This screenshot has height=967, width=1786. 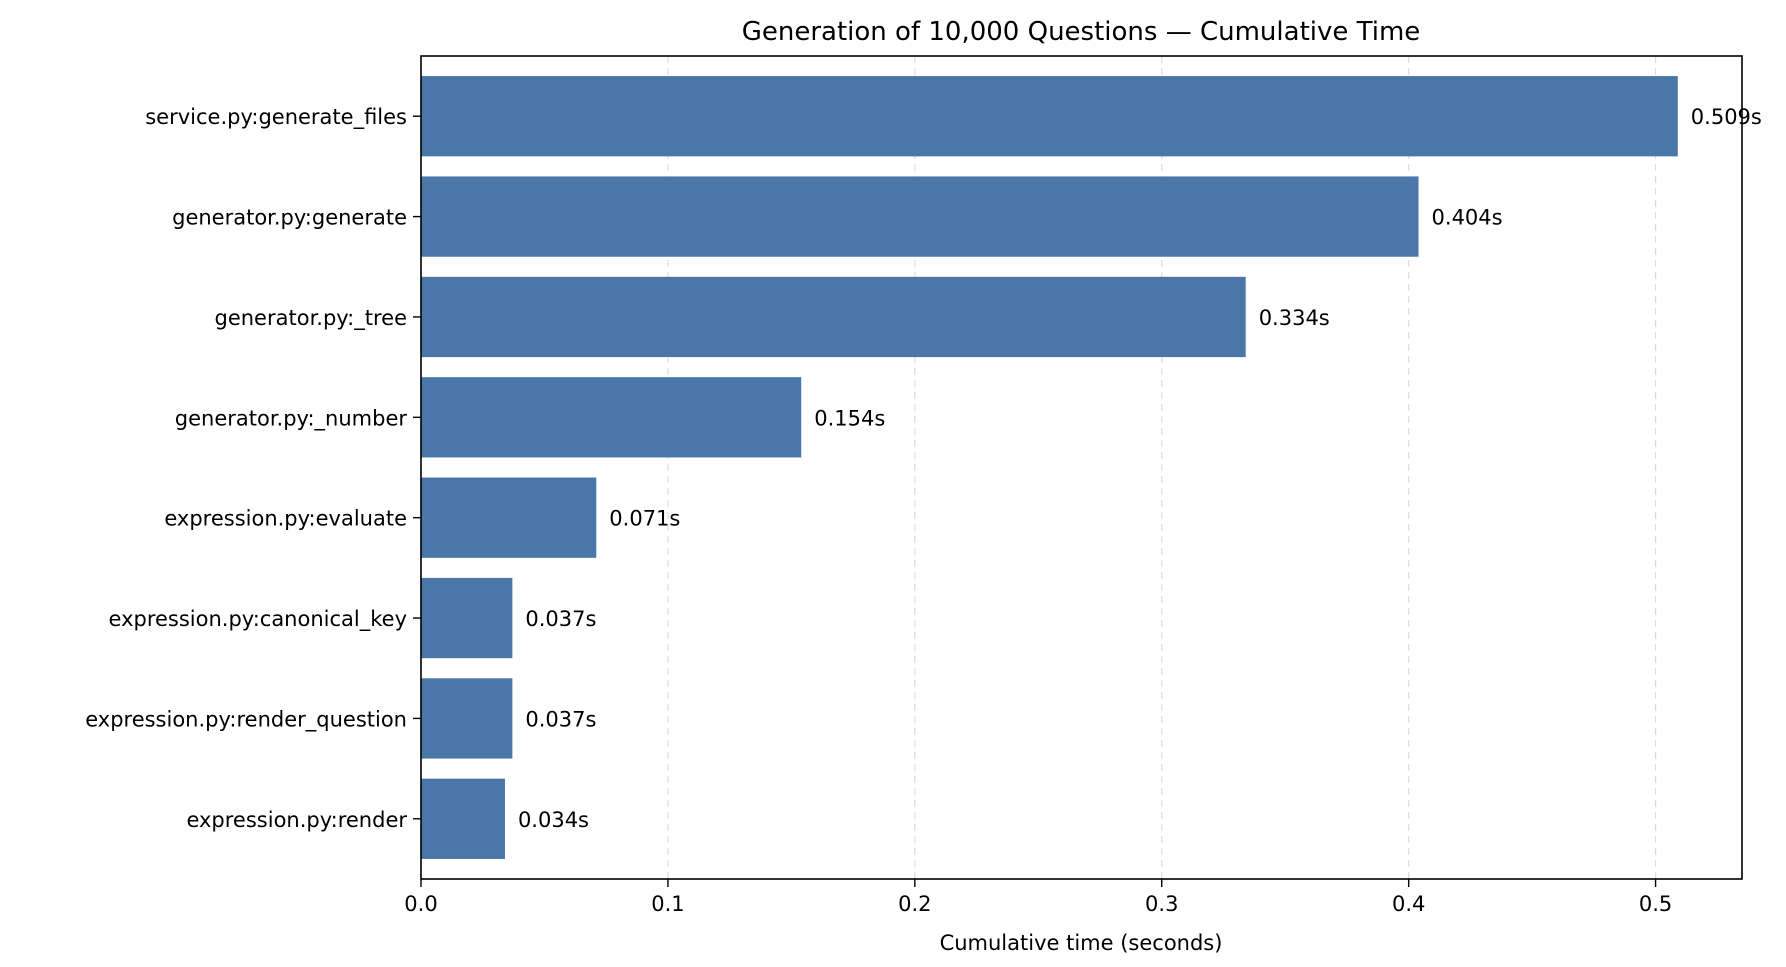 I want to click on bar-value-label: 0.509s, so click(x=1726, y=117).